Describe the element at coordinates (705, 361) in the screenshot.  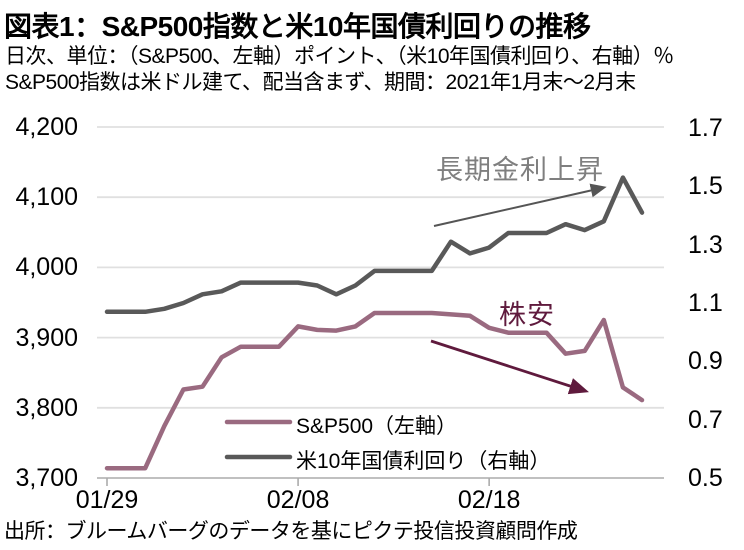
I see `right-axis-tick-label: 0.9` at that location.